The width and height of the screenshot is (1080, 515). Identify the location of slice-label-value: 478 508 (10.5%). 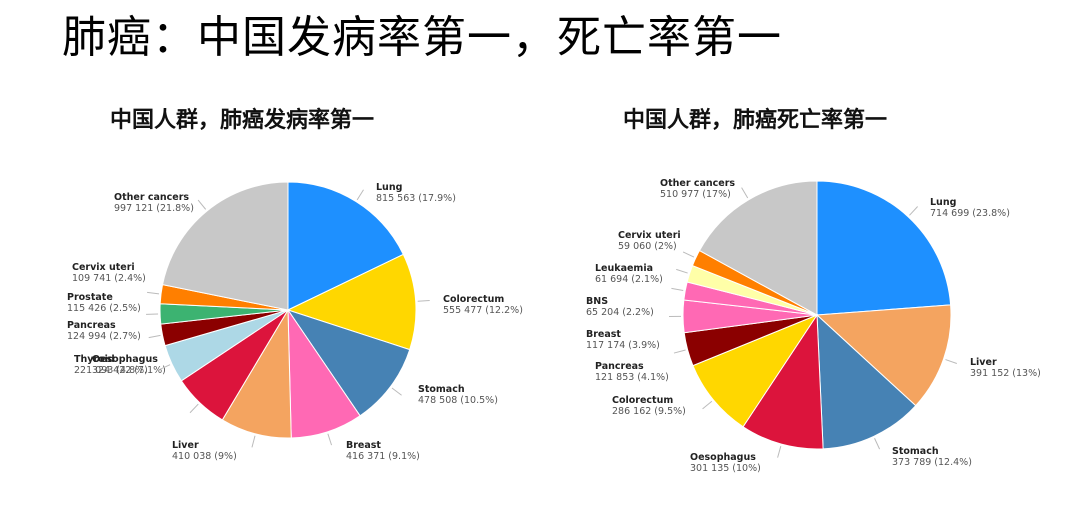
(458, 400).